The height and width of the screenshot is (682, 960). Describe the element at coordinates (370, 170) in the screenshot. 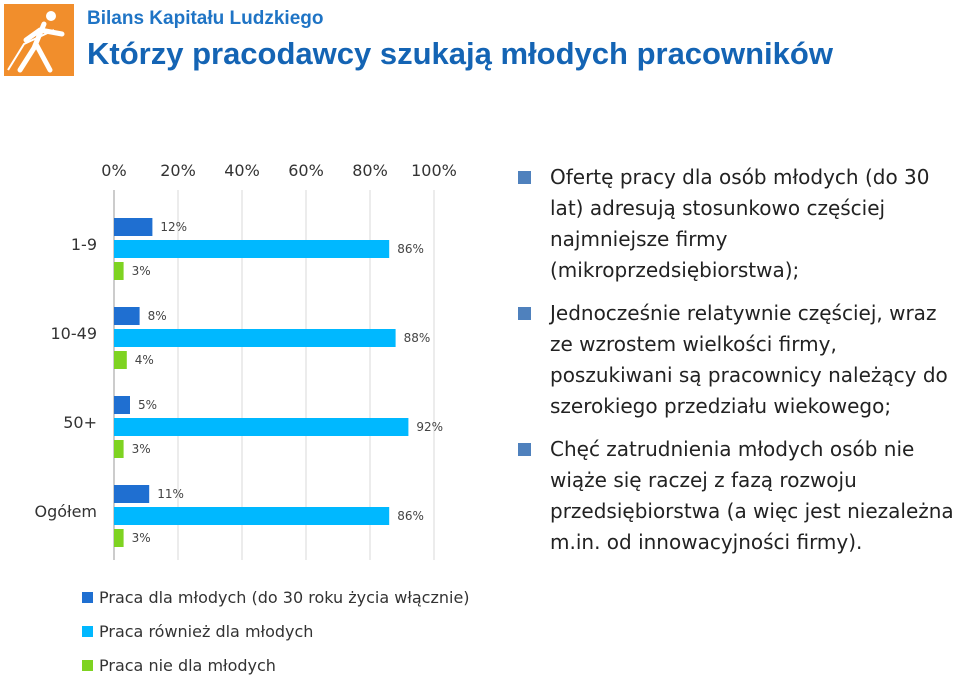

I see `x-tick-label: 80%` at that location.